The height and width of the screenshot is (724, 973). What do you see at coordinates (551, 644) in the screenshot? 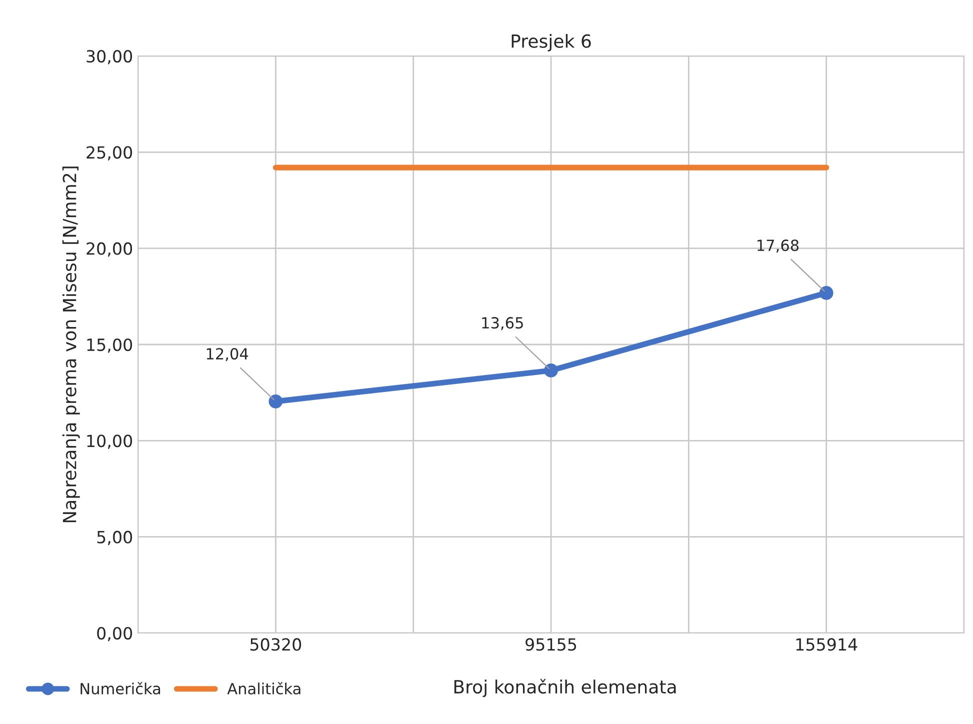
I see `x-tick-label: 95155` at bounding box center [551, 644].